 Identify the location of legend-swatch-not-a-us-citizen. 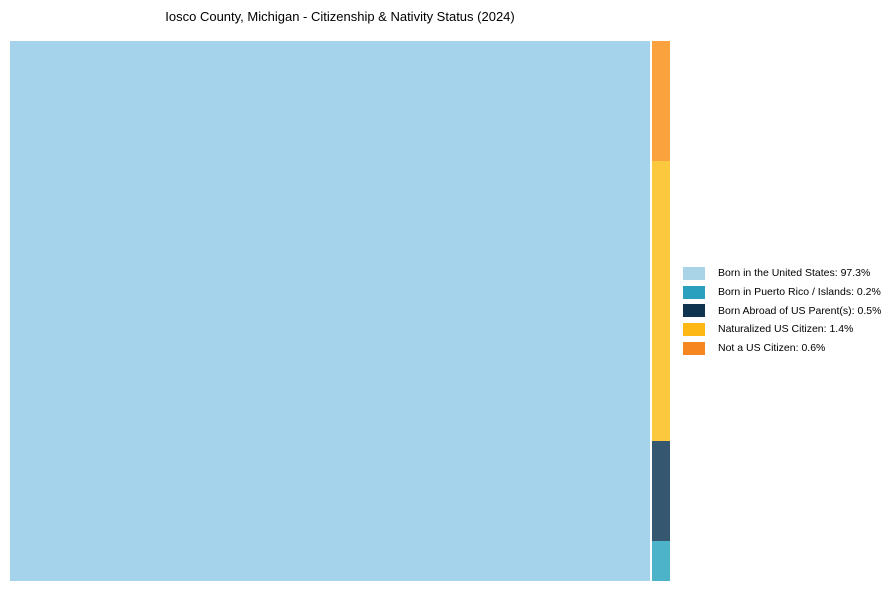
(694, 348).